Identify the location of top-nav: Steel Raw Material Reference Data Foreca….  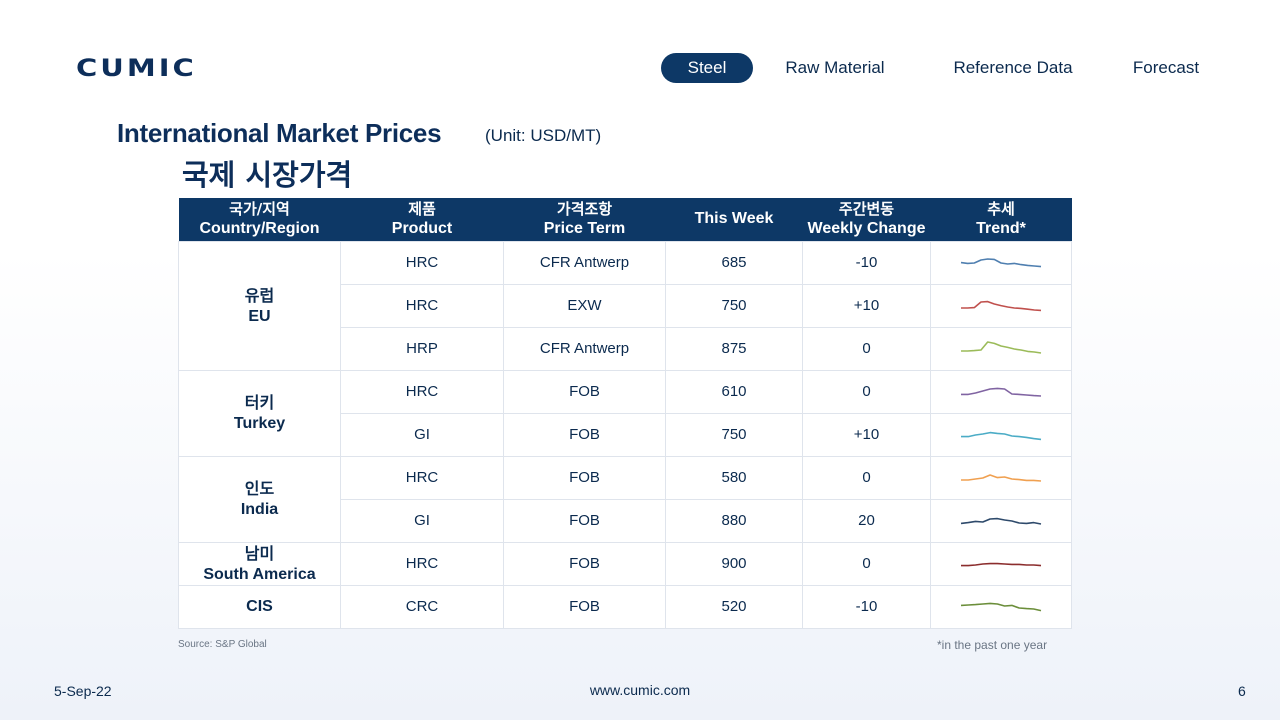
(640, 68).